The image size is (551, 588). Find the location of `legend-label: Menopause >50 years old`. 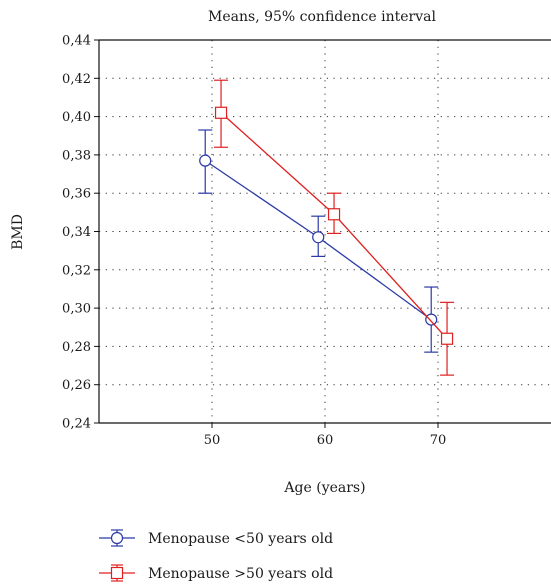

legend-label: Menopause >50 years old is located at coordinates (240, 574).